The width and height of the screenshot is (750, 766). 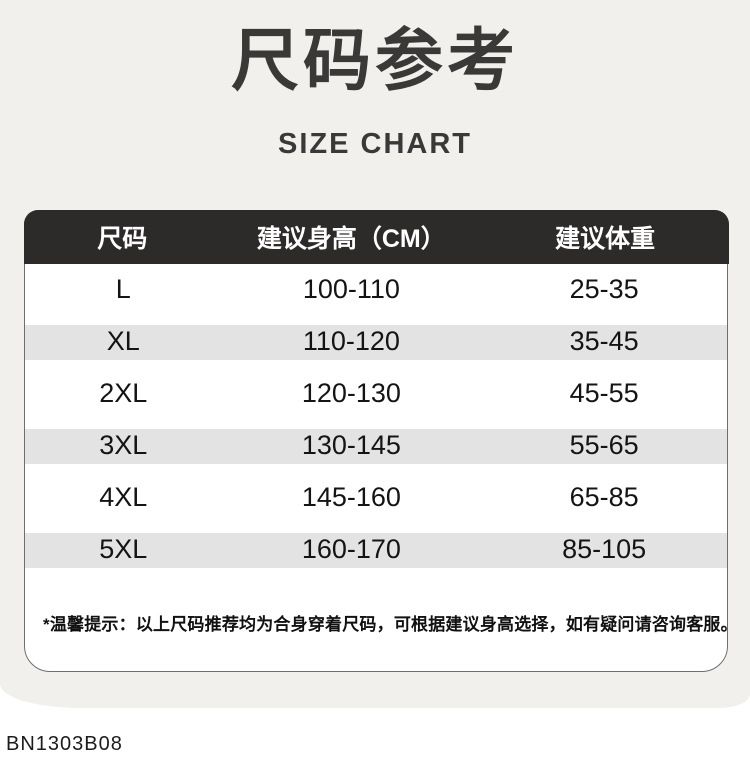 I want to click on height-cell: 145-160, so click(x=351, y=497).